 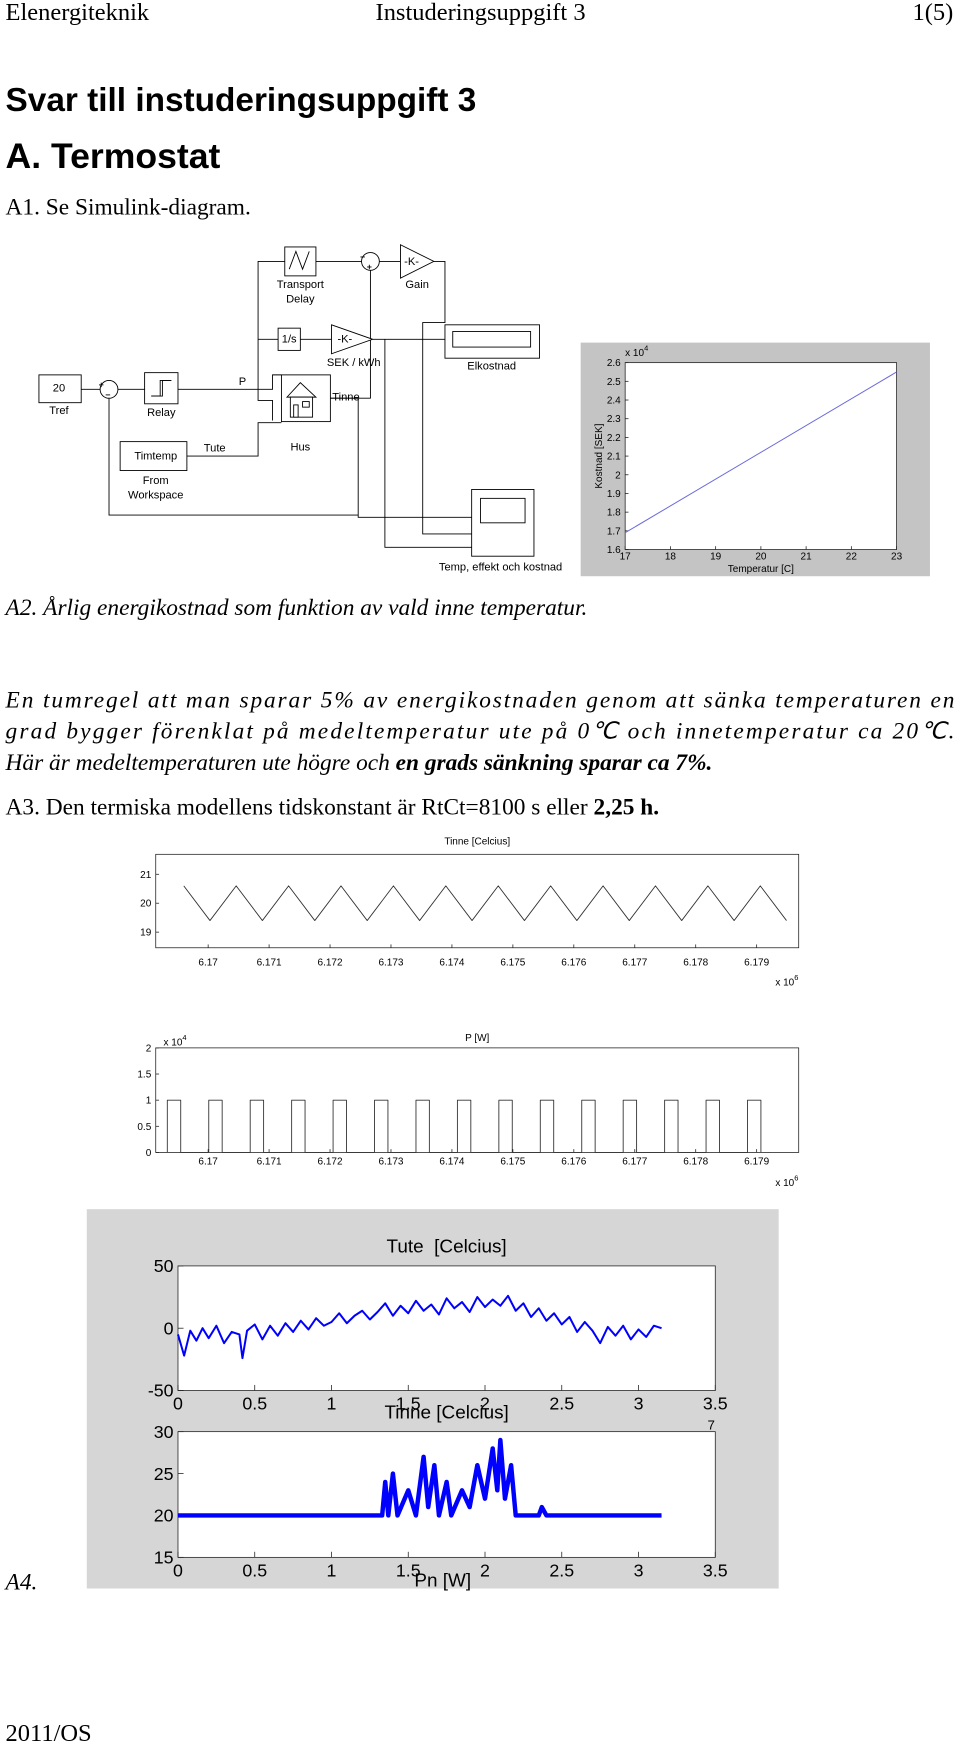 I want to click on section-heading: A. Termostat, so click(x=113, y=156).